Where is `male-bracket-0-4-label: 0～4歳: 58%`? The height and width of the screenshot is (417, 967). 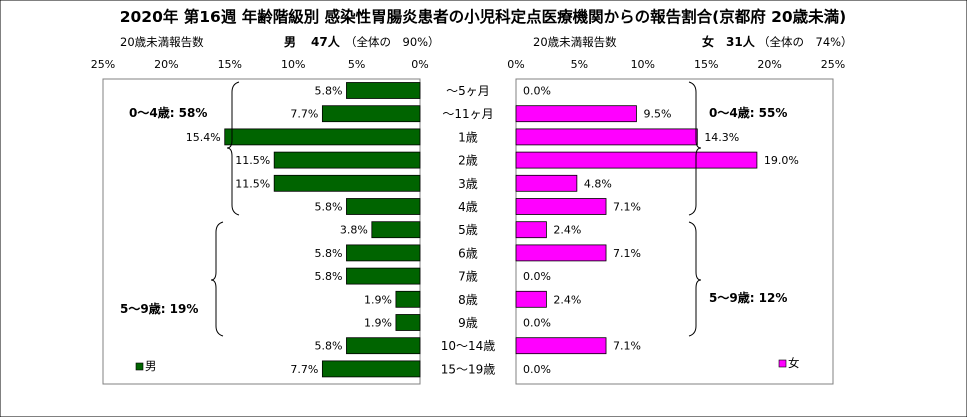 male-bracket-0-4-label: 0～4歳: 58% is located at coordinates (168, 112).